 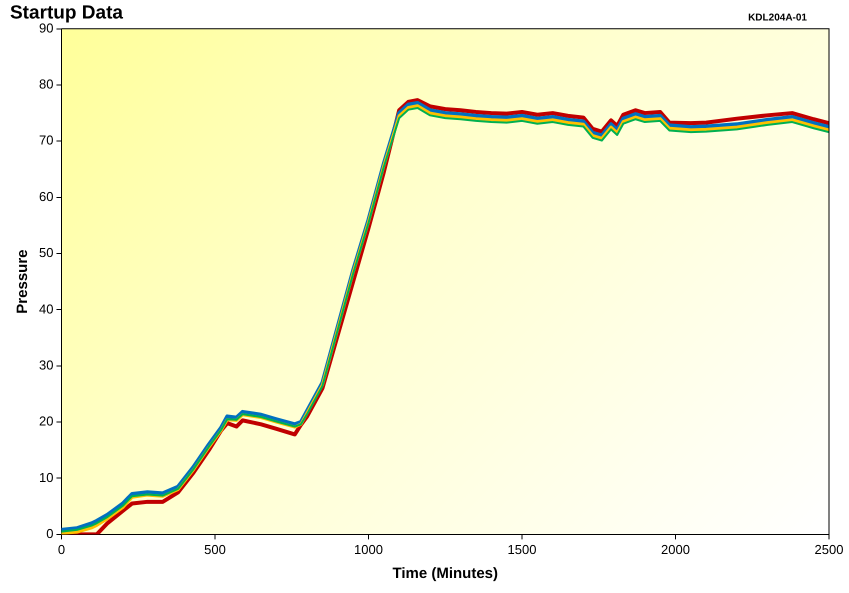 What do you see at coordinates (368, 549) in the screenshot?
I see `x-tick-label: 1000` at bounding box center [368, 549].